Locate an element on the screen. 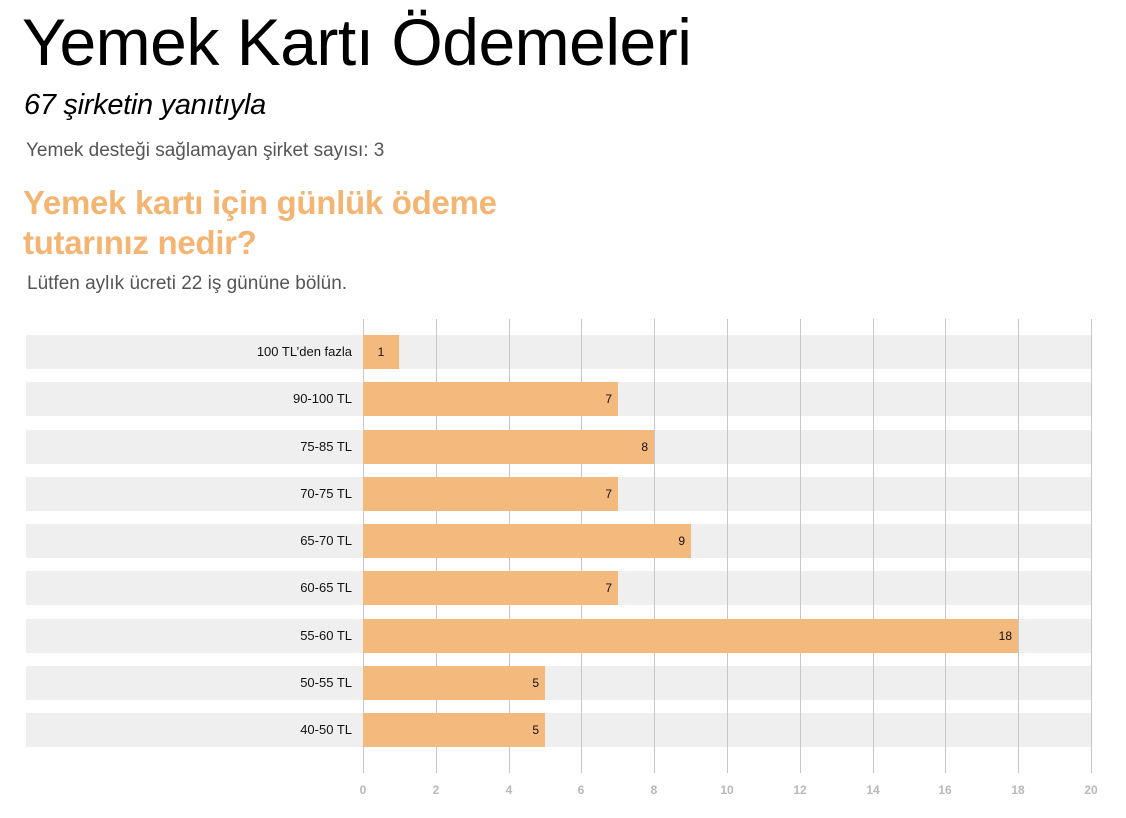 The width and height of the screenshot is (1126, 818). category-label: 90-100 TL is located at coordinates (322, 399).